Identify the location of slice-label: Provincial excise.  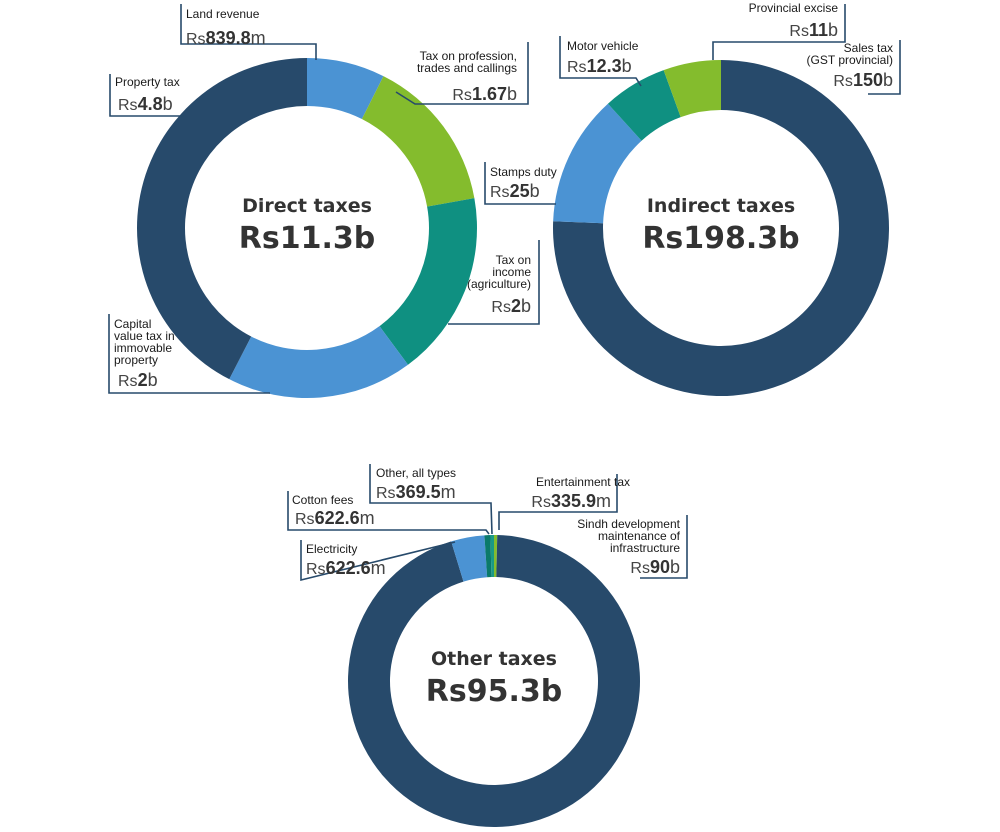
(794, 8).